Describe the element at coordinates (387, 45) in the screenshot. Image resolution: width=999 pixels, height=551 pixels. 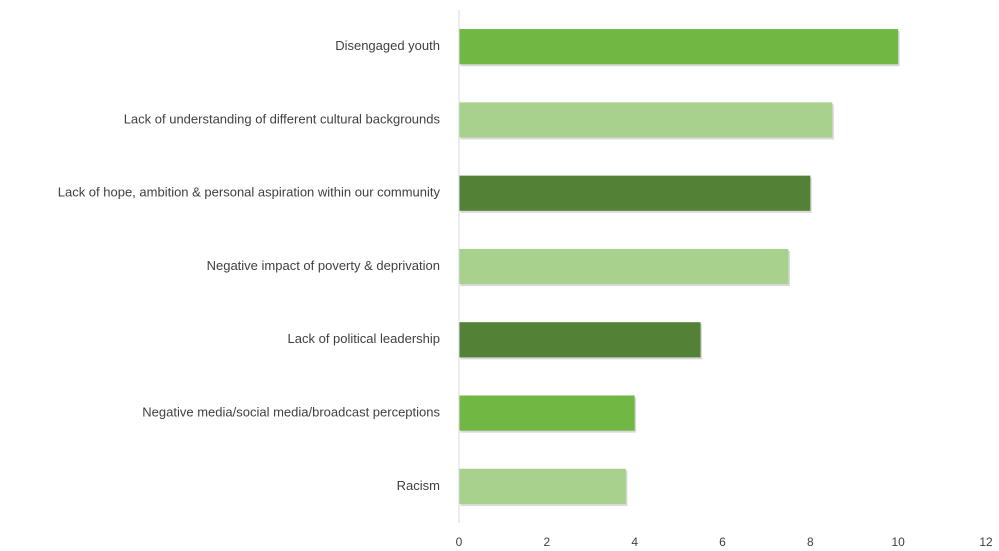
I see `category-label: Disengaged youth` at that location.